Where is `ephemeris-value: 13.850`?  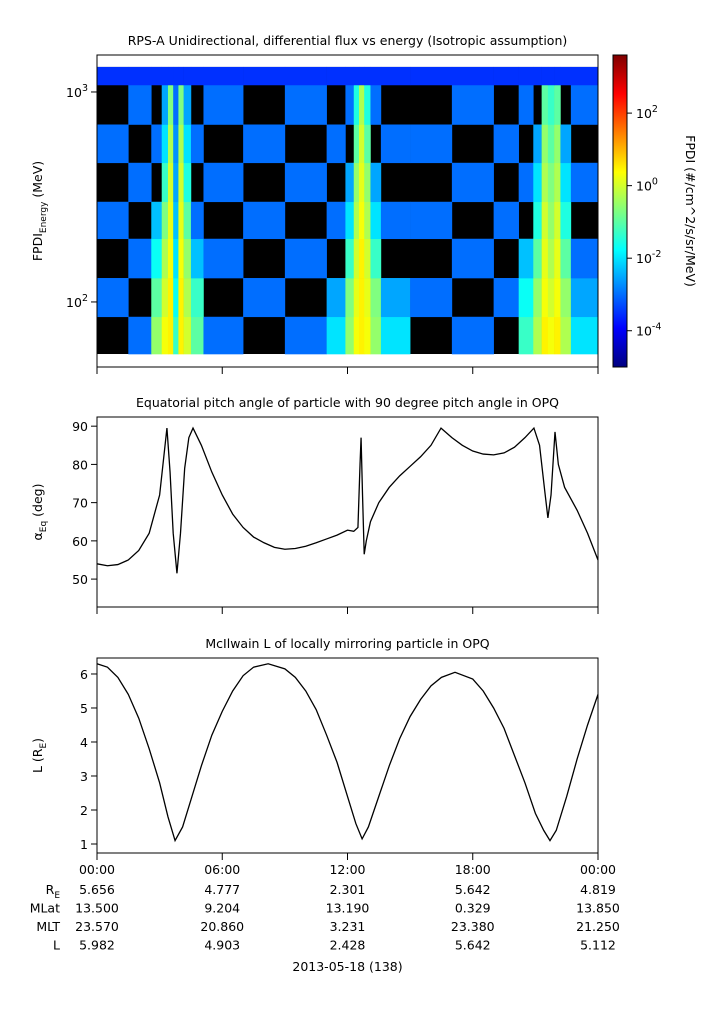 ephemeris-value: 13.850 is located at coordinates (598, 908).